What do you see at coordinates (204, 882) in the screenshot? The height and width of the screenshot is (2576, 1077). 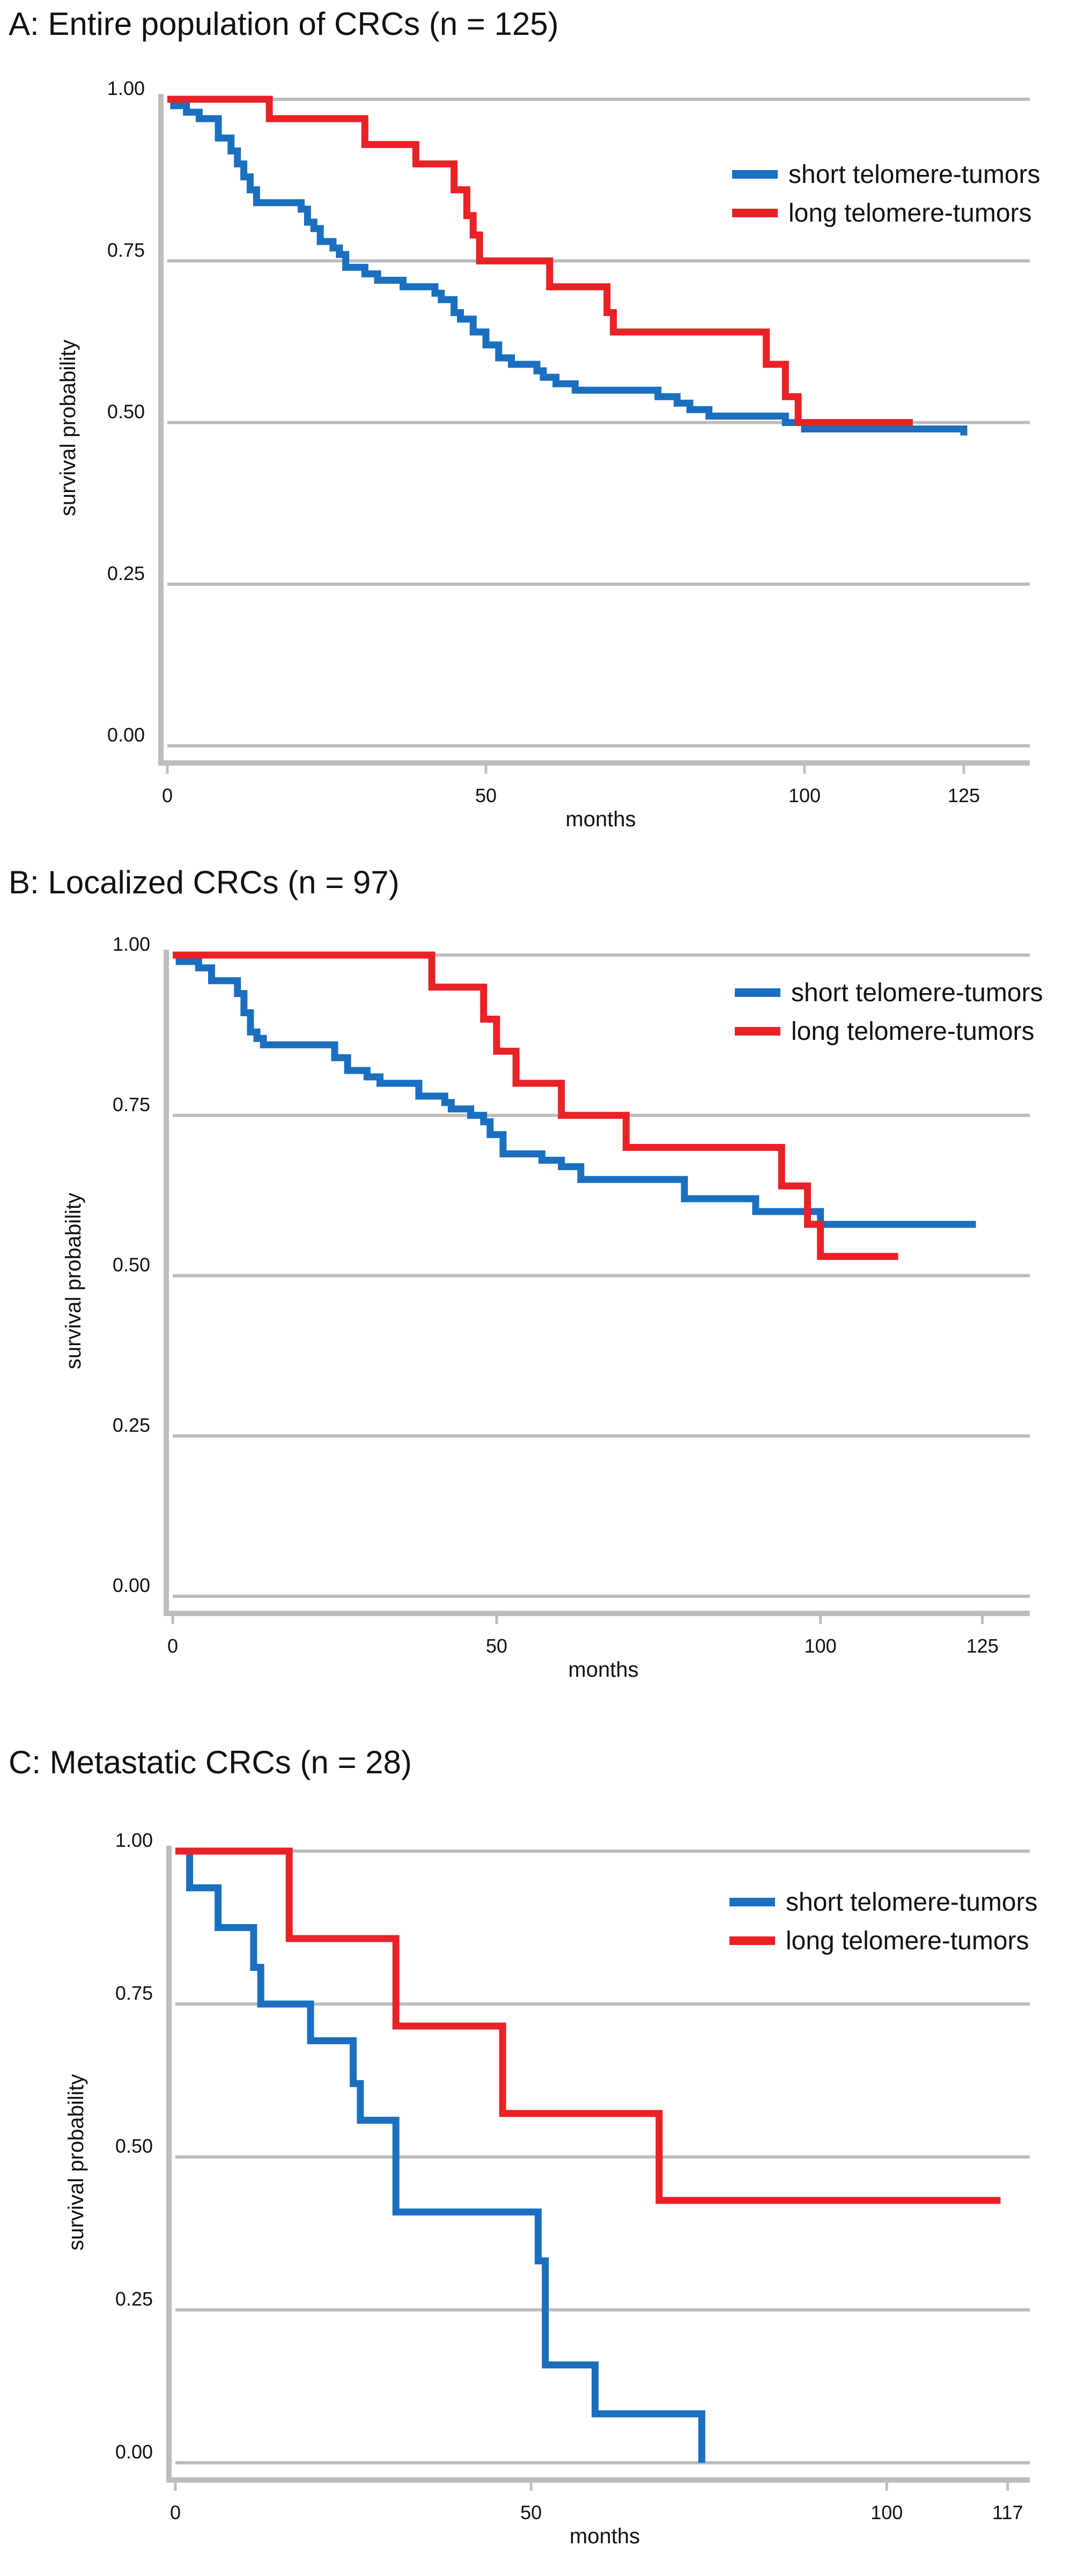 I see `chart-title: B: Localized CRCs (n = 97)` at bounding box center [204, 882].